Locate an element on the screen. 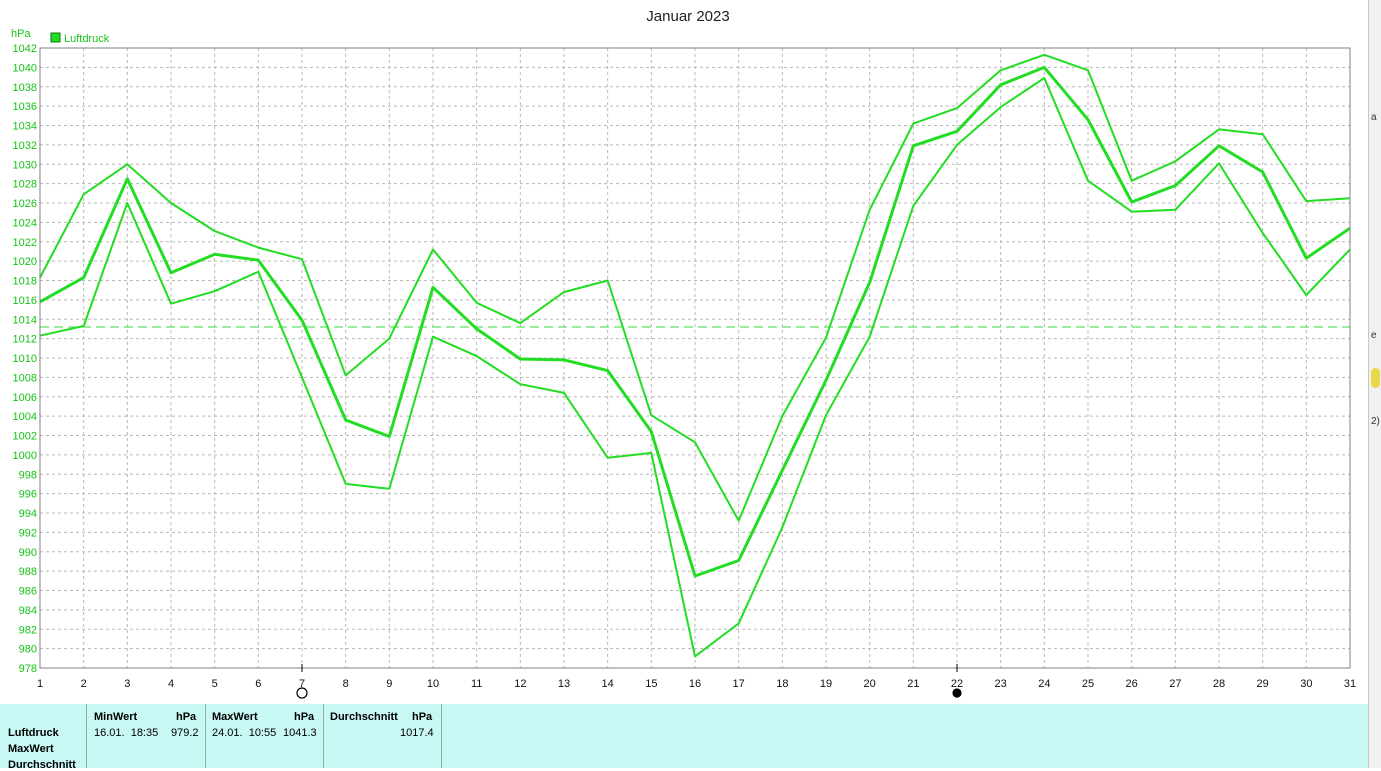  x-tick-label: 16 is located at coordinates (695, 684).